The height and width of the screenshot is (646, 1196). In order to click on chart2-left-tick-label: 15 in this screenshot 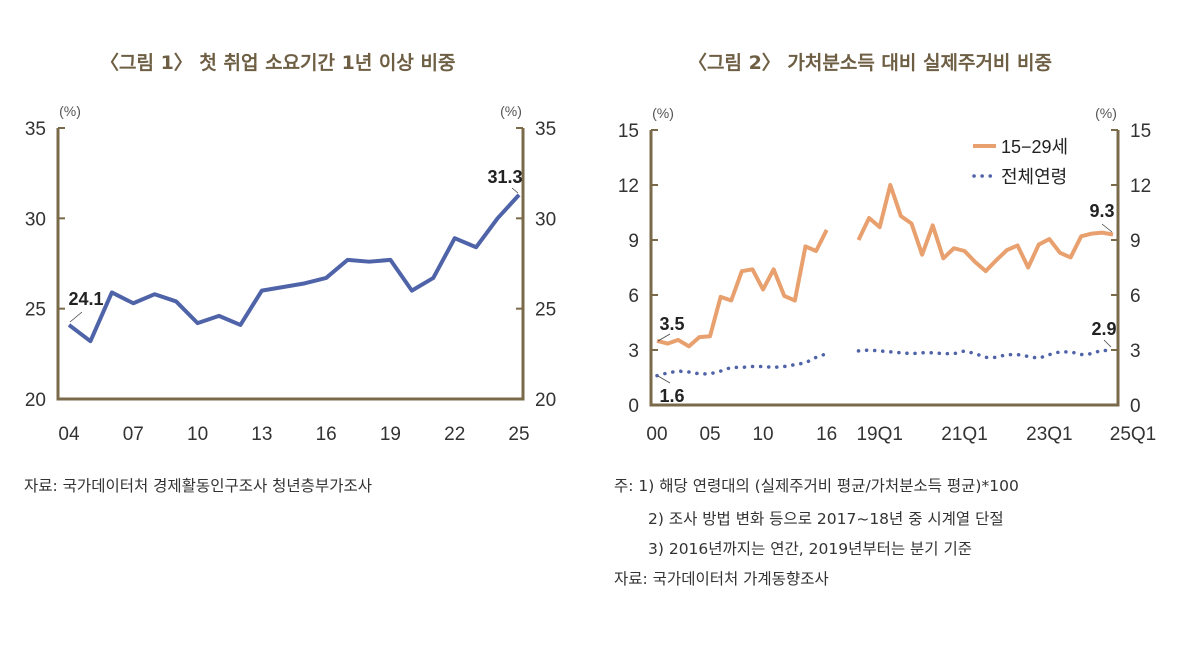, I will do `click(628, 131)`.